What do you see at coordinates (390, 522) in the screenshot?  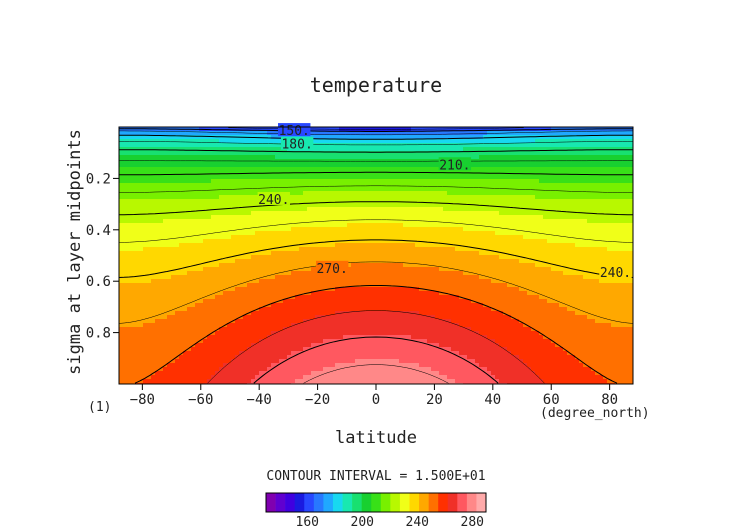 I see `colorbar-tick-labels: 160 200 240 280` at bounding box center [390, 522].